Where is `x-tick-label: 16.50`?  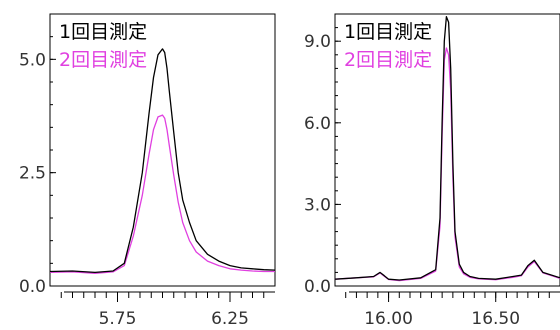
x-tick-label: 16.50 is located at coordinates (495, 319).